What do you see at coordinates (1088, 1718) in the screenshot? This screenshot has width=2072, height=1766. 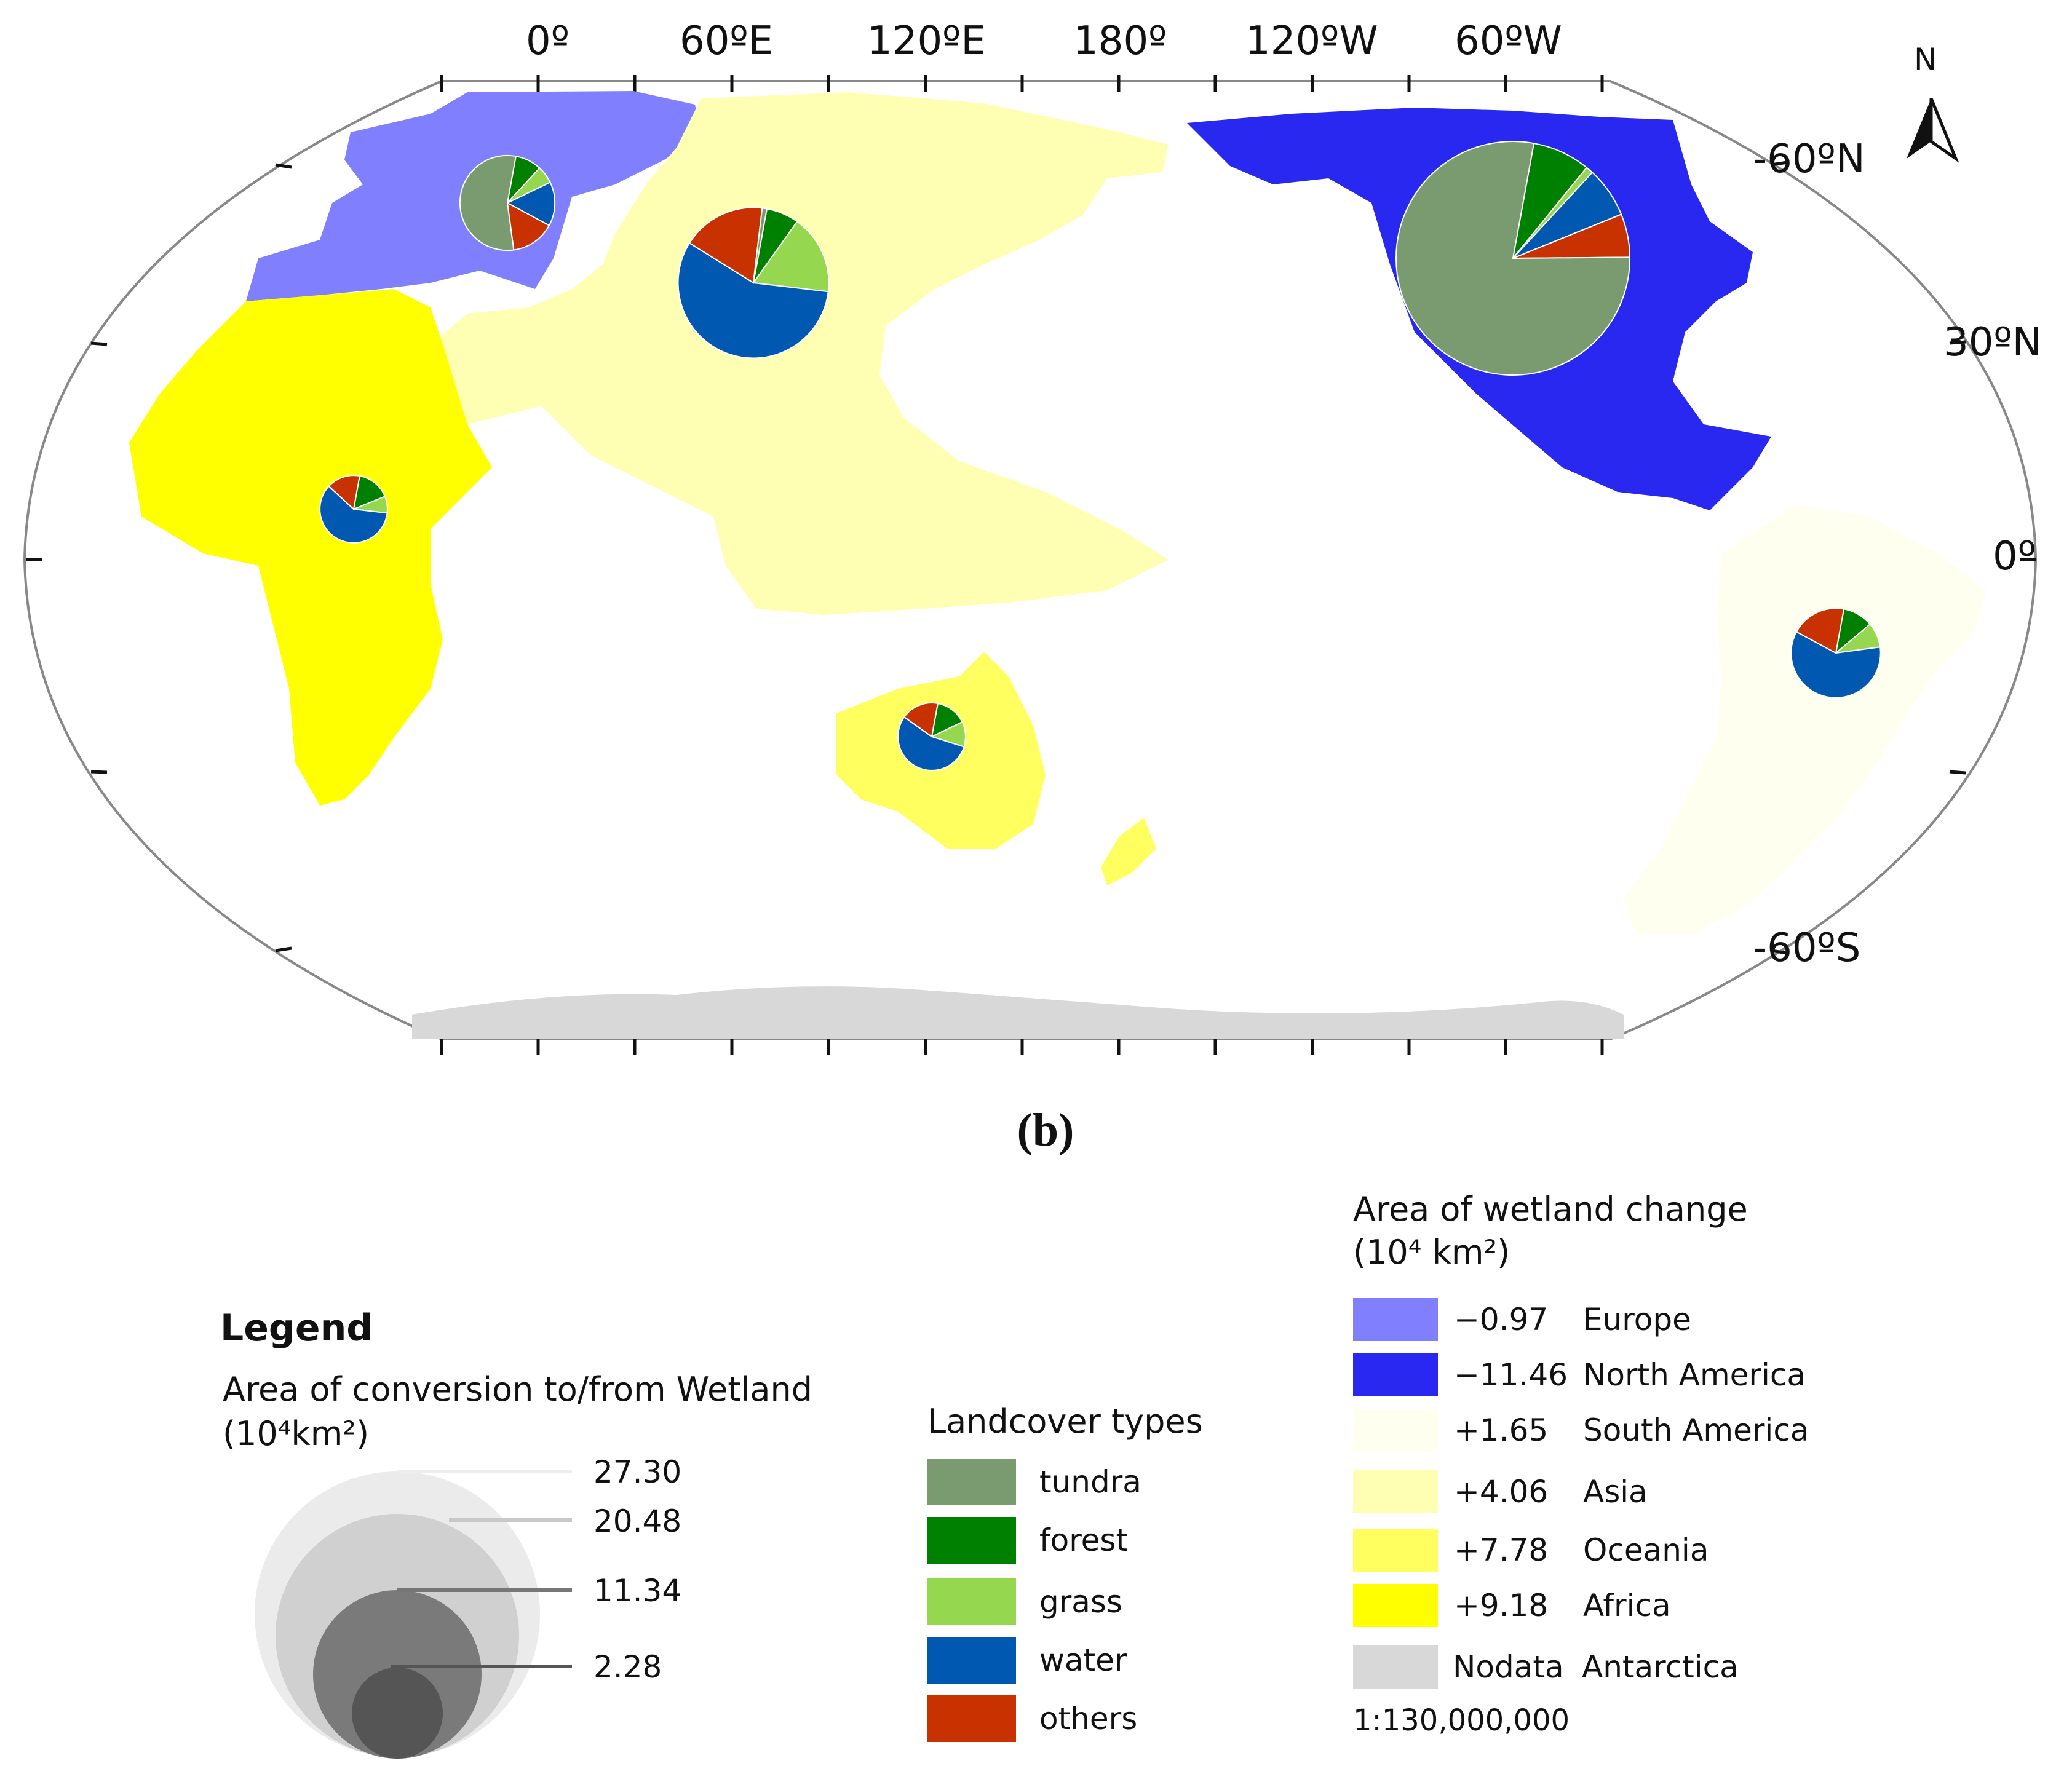 I see `landcover-name: others` at bounding box center [1088, 1718].